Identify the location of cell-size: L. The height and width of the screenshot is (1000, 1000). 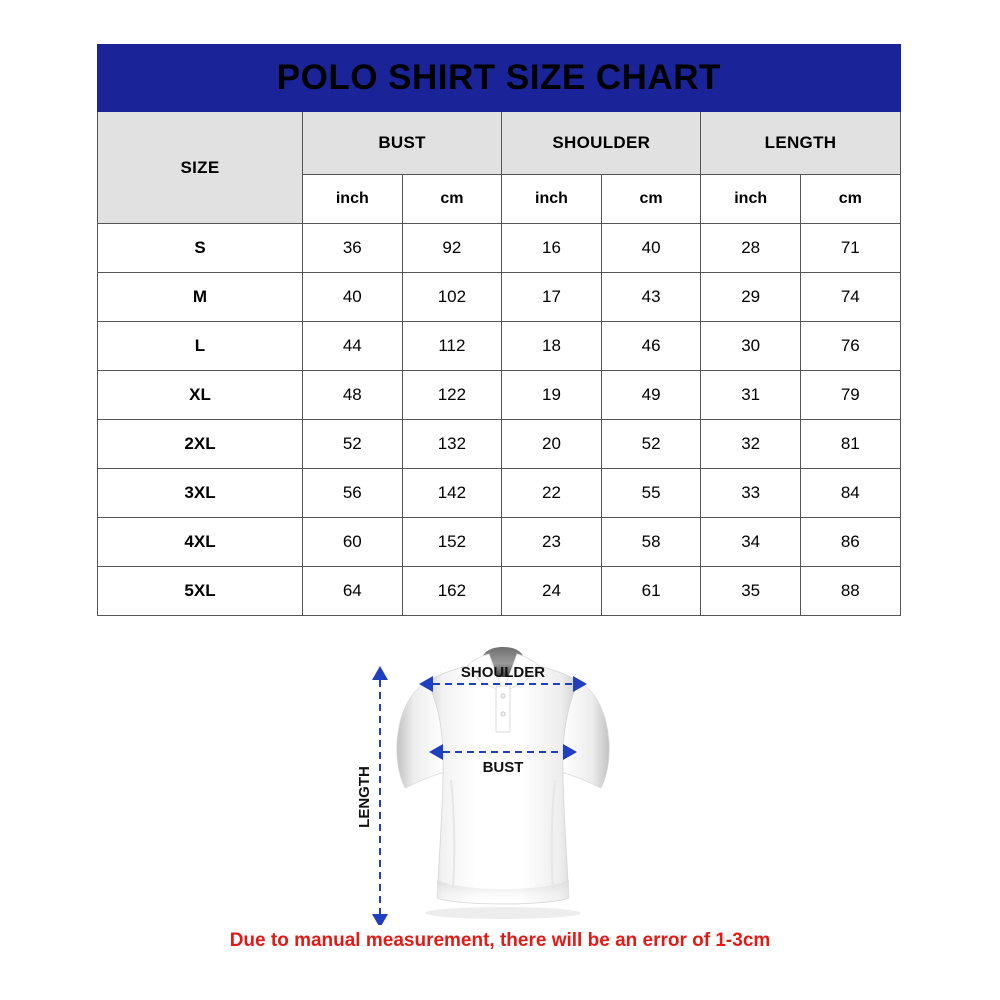
(200, 346).